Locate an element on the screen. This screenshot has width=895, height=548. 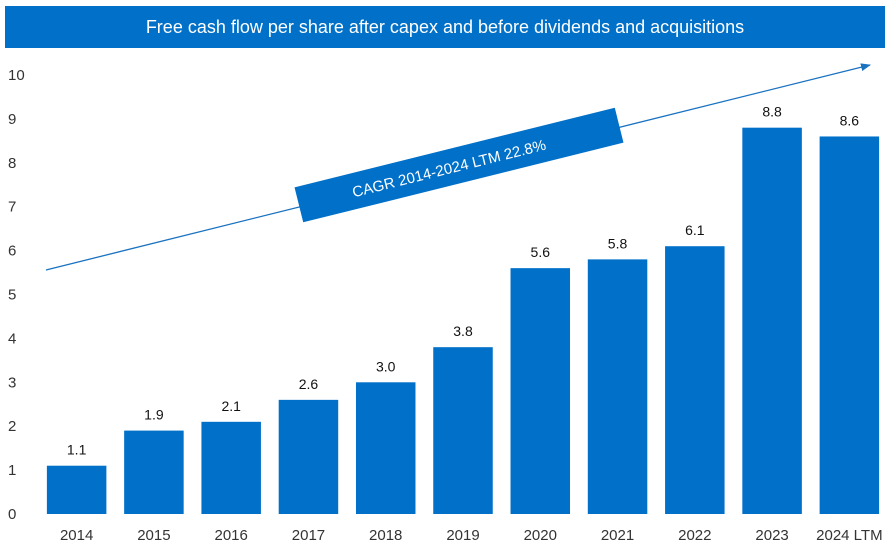
data-label: 1.9 is located at coordinates (154, 415).